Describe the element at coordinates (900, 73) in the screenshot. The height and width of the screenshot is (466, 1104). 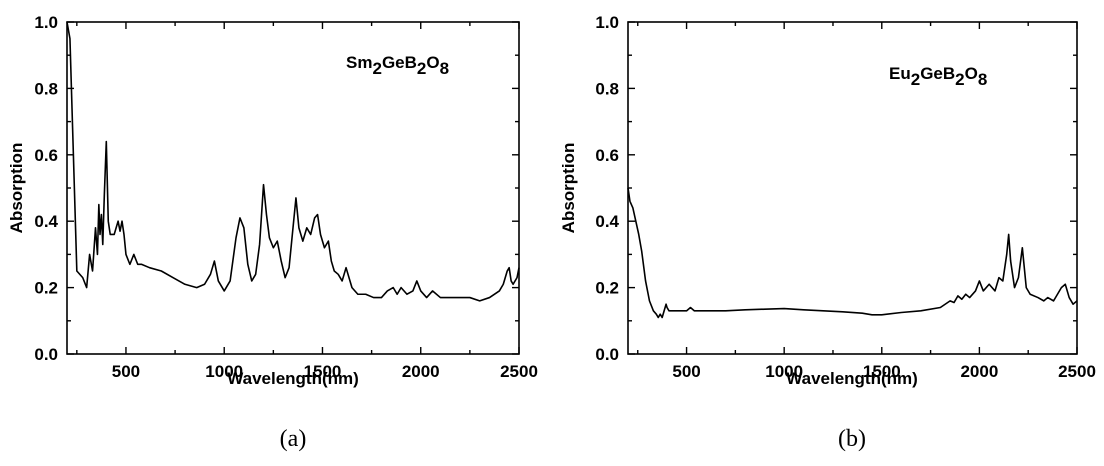
I see `compound-element: Eu` at that location.